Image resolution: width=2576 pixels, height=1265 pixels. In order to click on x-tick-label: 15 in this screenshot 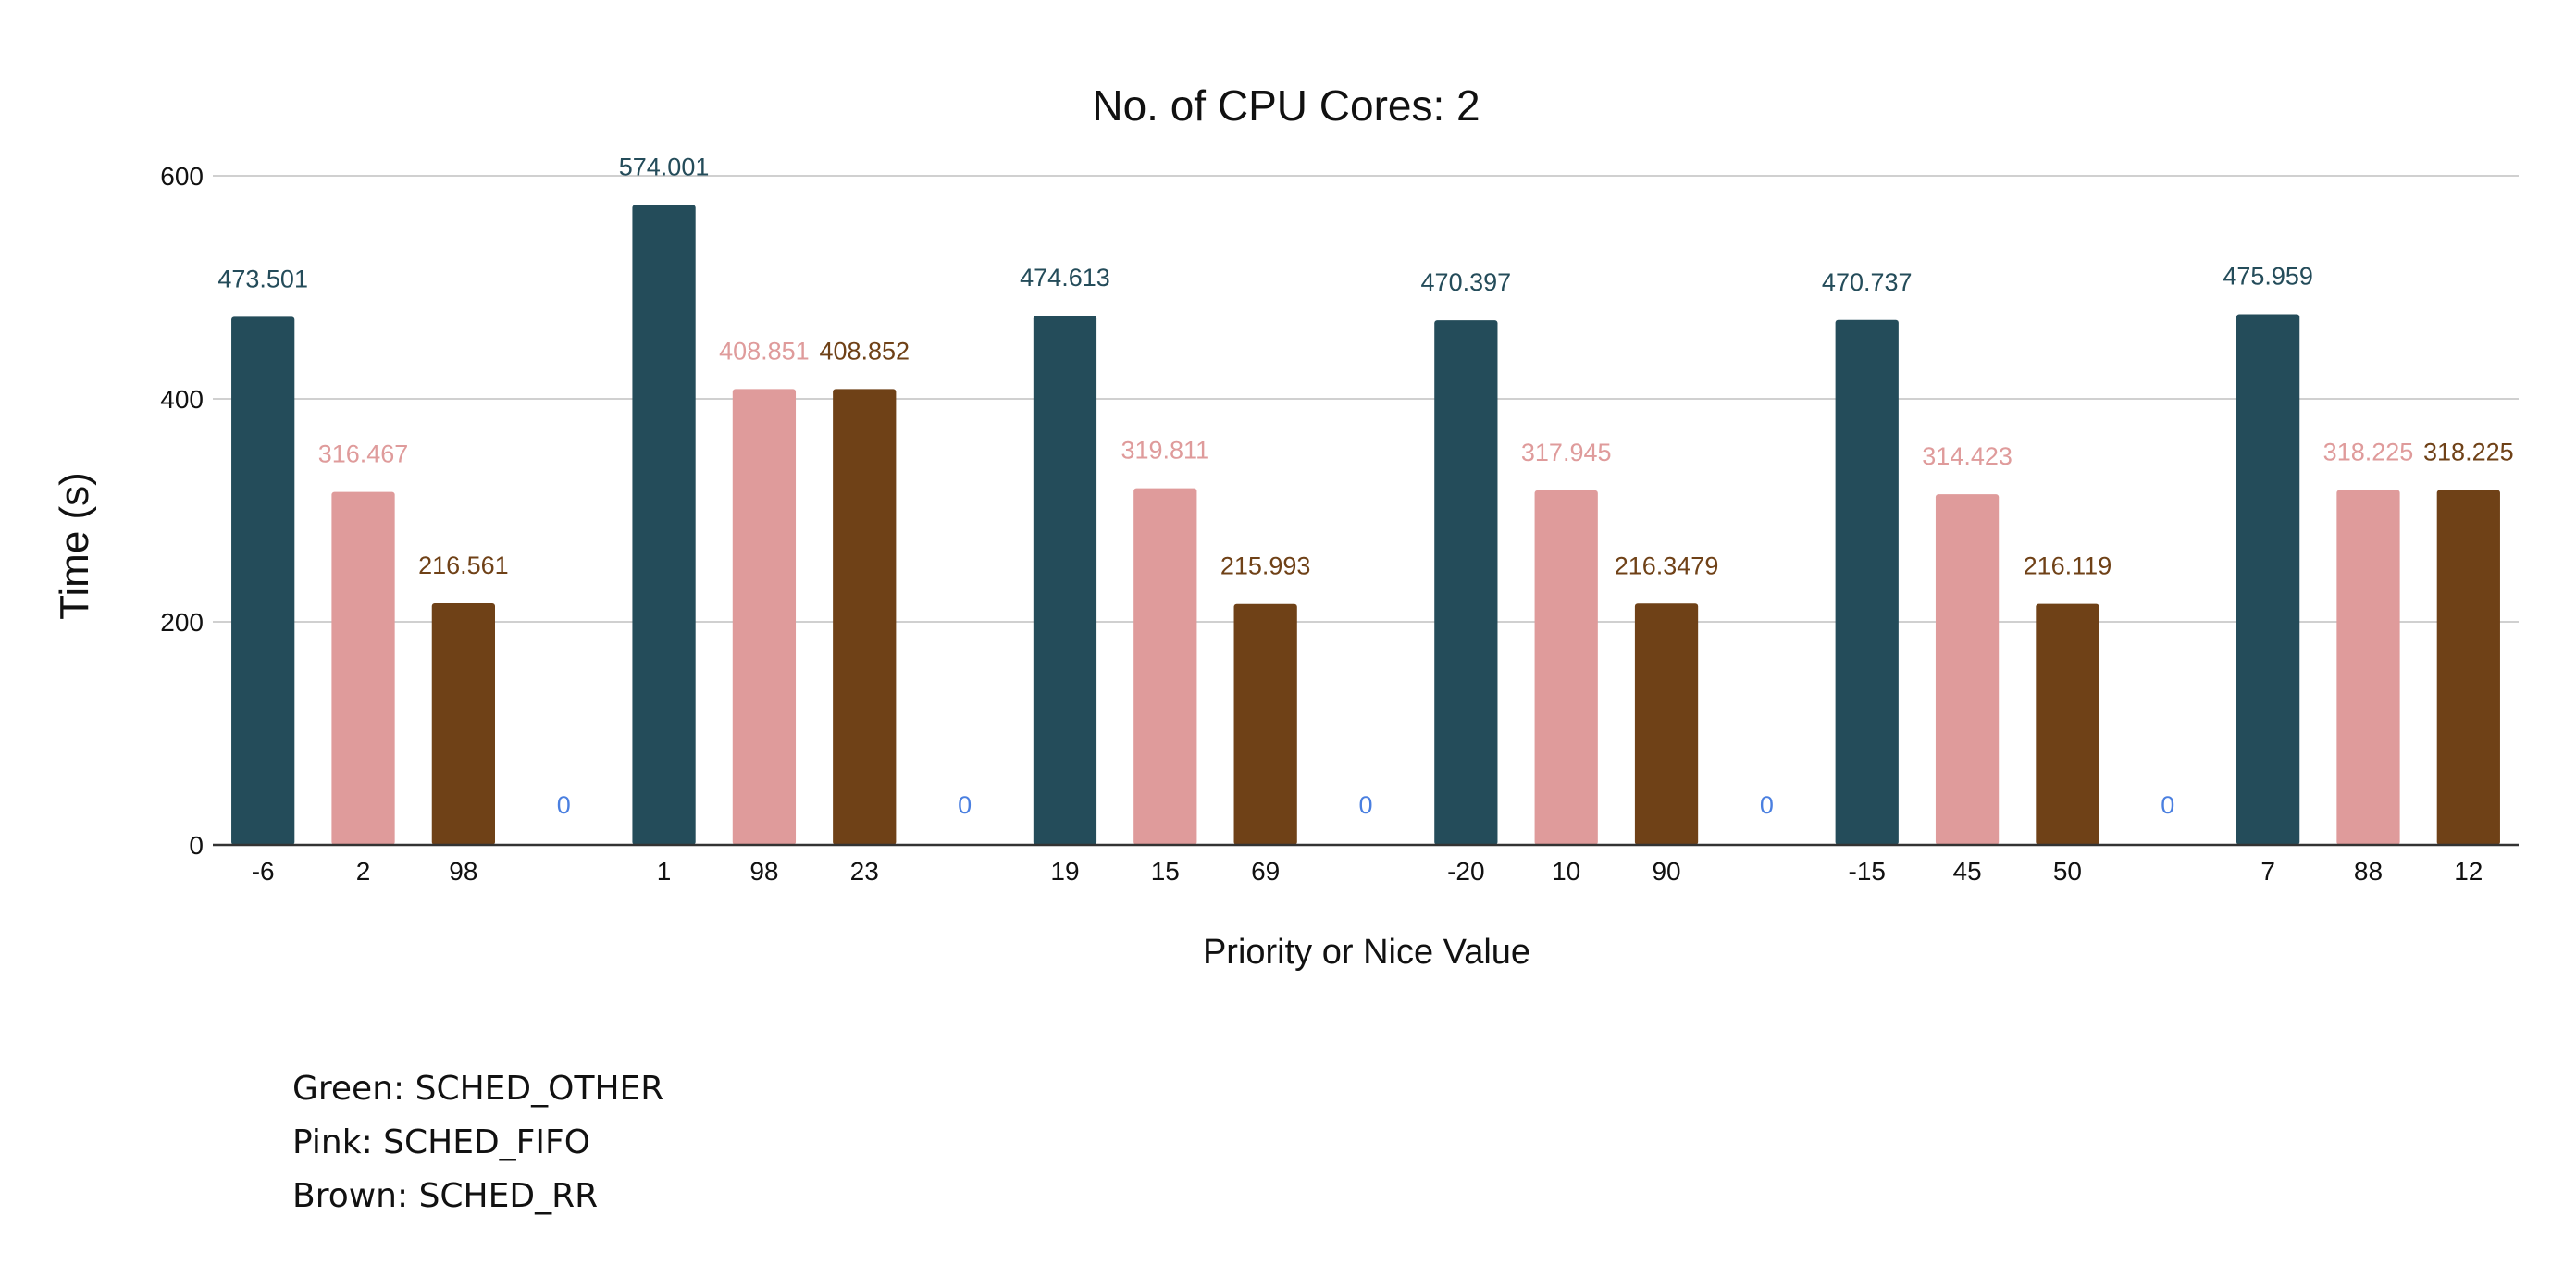, I will do `click(1166, 871)`.